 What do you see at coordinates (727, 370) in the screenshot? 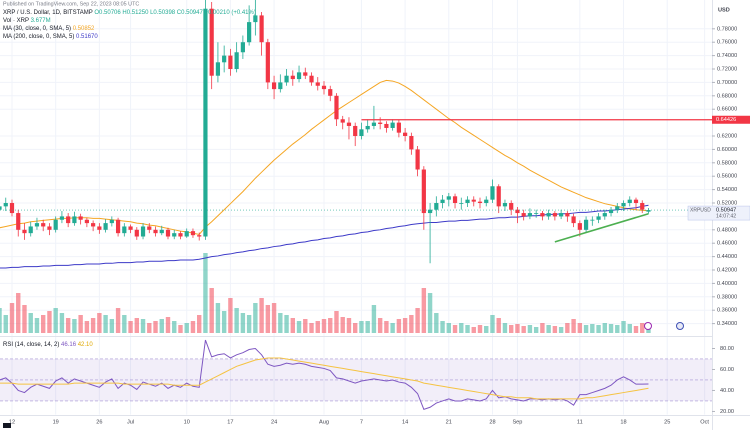
I see `rsi-y-tick-label: 60.00` at bounding box center [727, 370].